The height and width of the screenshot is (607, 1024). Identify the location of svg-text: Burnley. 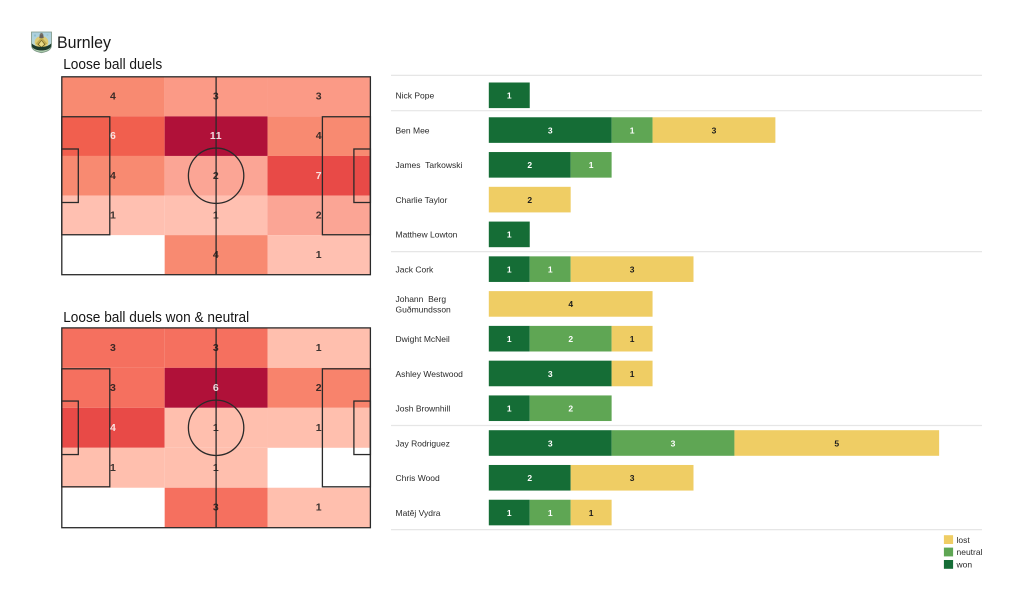
(84, 43).